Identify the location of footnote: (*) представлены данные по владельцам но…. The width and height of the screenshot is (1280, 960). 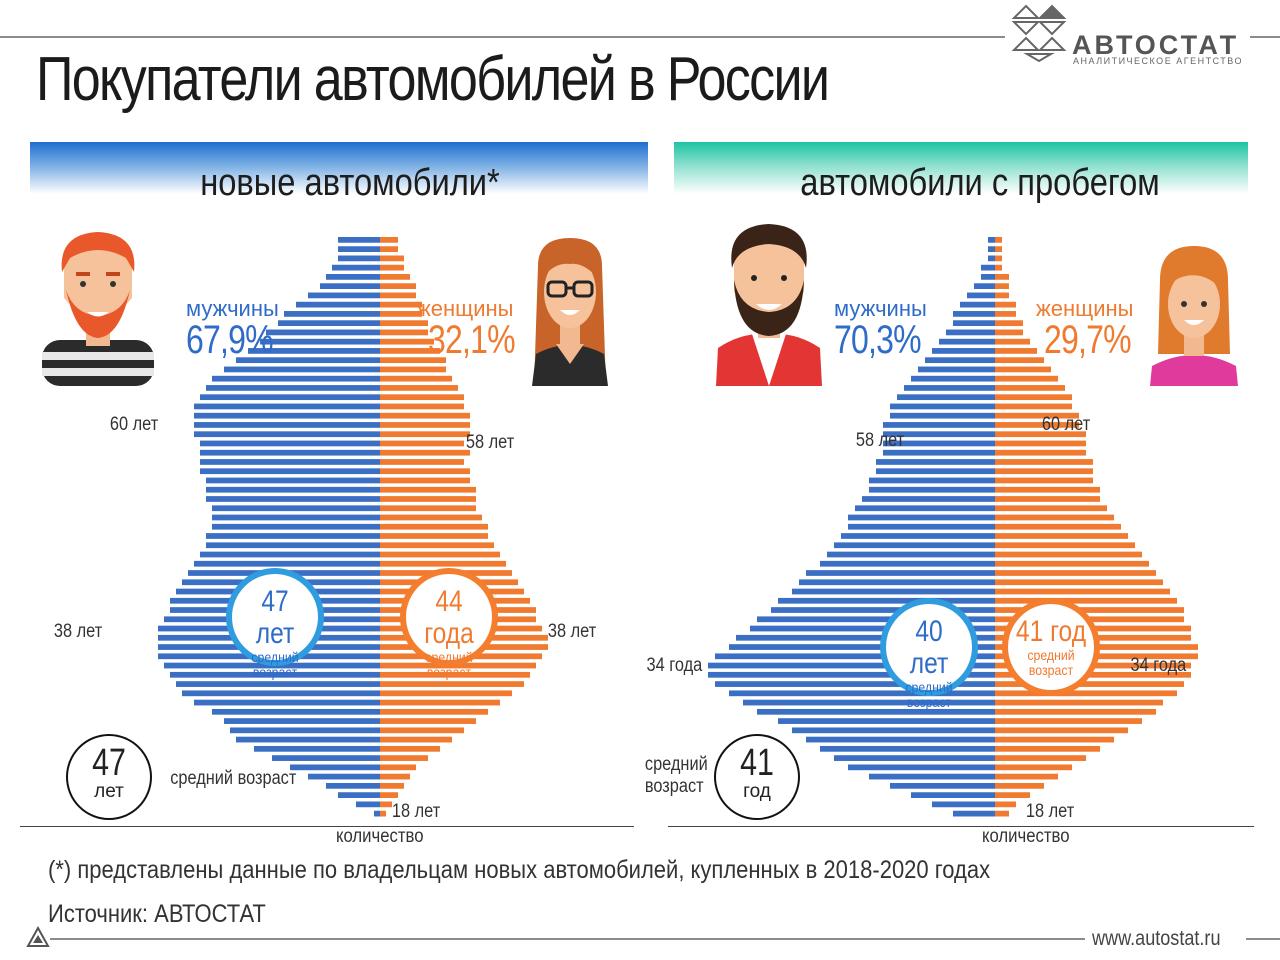
(519, 870).